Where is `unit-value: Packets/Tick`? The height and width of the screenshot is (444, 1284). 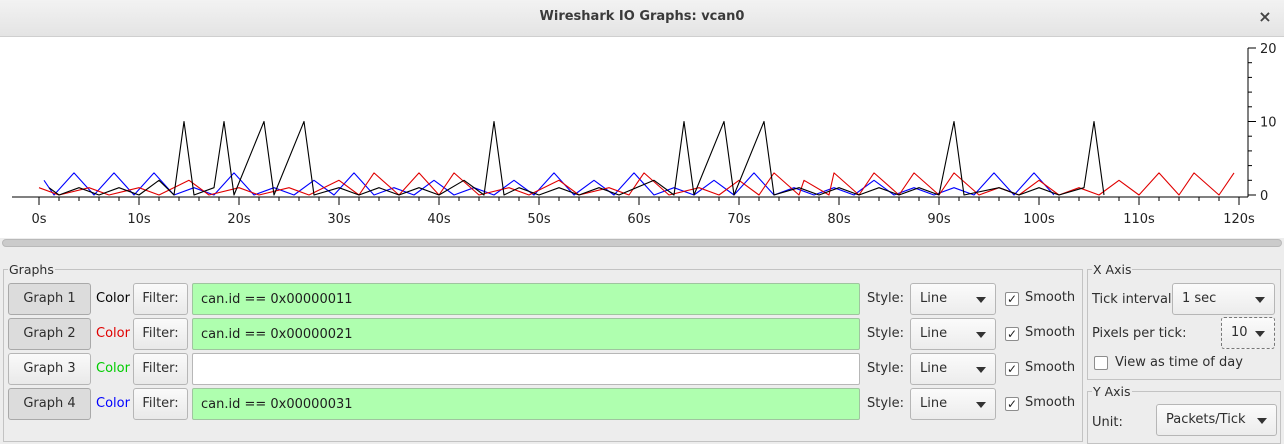 unit-value: Packets/Tick is located at coordinates (1206, 419).